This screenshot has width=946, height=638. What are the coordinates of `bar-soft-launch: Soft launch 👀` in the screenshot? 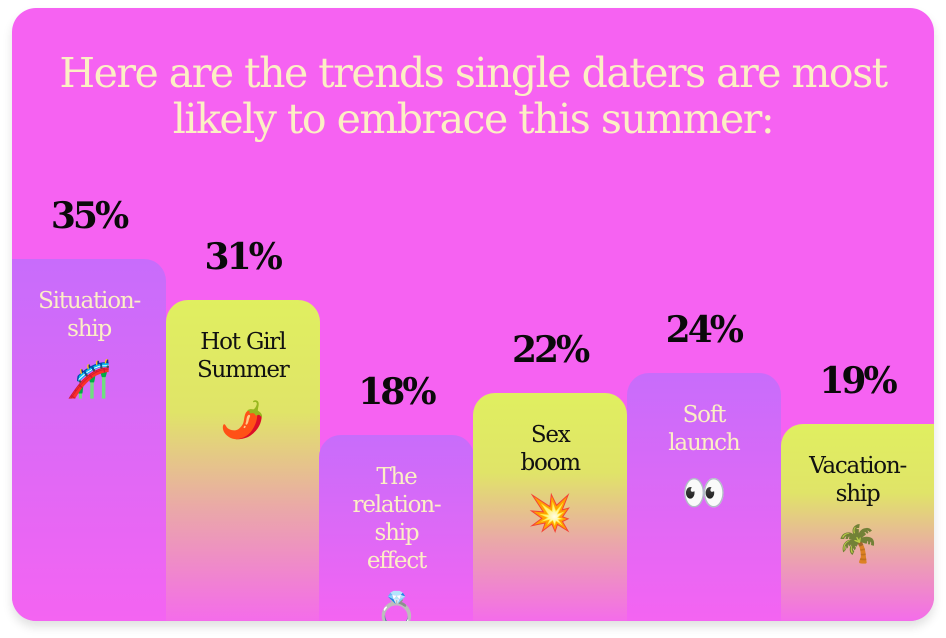 It's located at (703, 496).